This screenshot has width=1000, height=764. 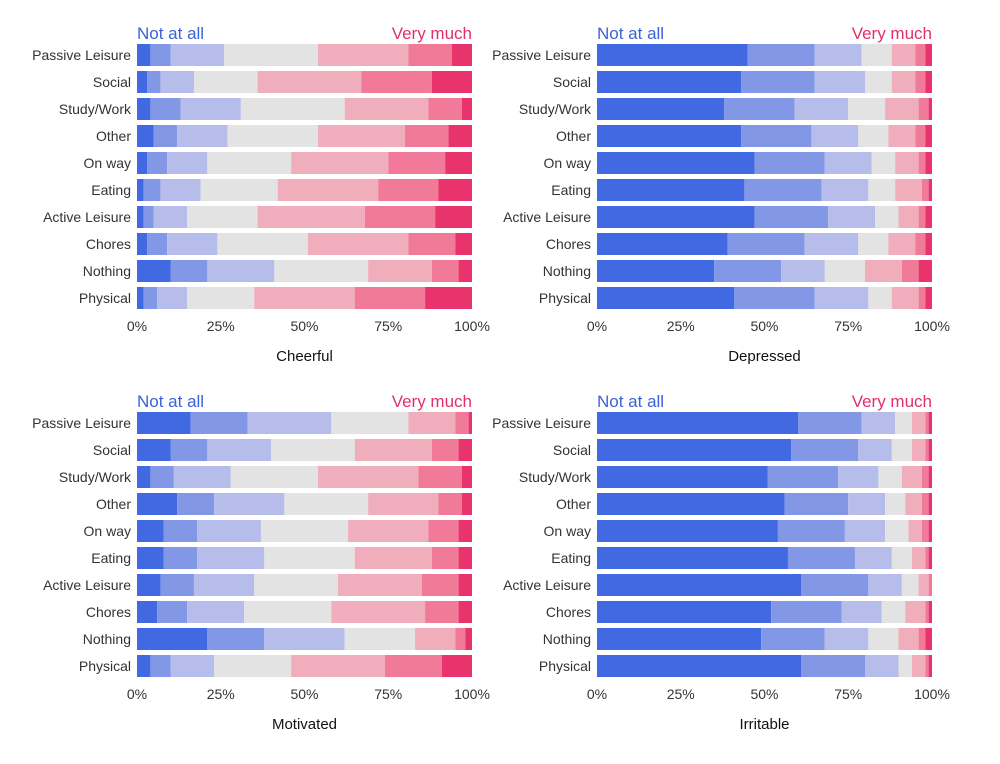 What do you see at coordinates (432, 401) in the screenshot?
I see `legend-very-much: Very much` at bounding box center [432, 401].